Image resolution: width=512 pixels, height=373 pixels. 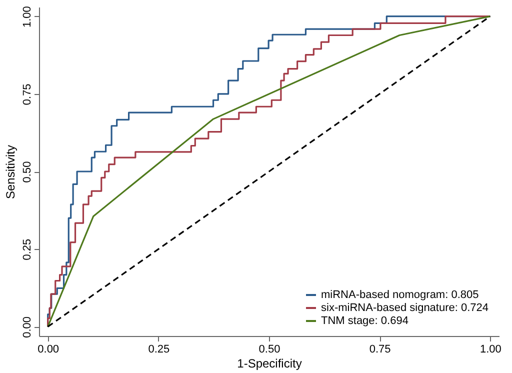 What do you see at coordinates (400, 295) in the screenshot?
I see `legend-label: miRNA-based nomogram: 0.805` at bounding box center [400, 295].